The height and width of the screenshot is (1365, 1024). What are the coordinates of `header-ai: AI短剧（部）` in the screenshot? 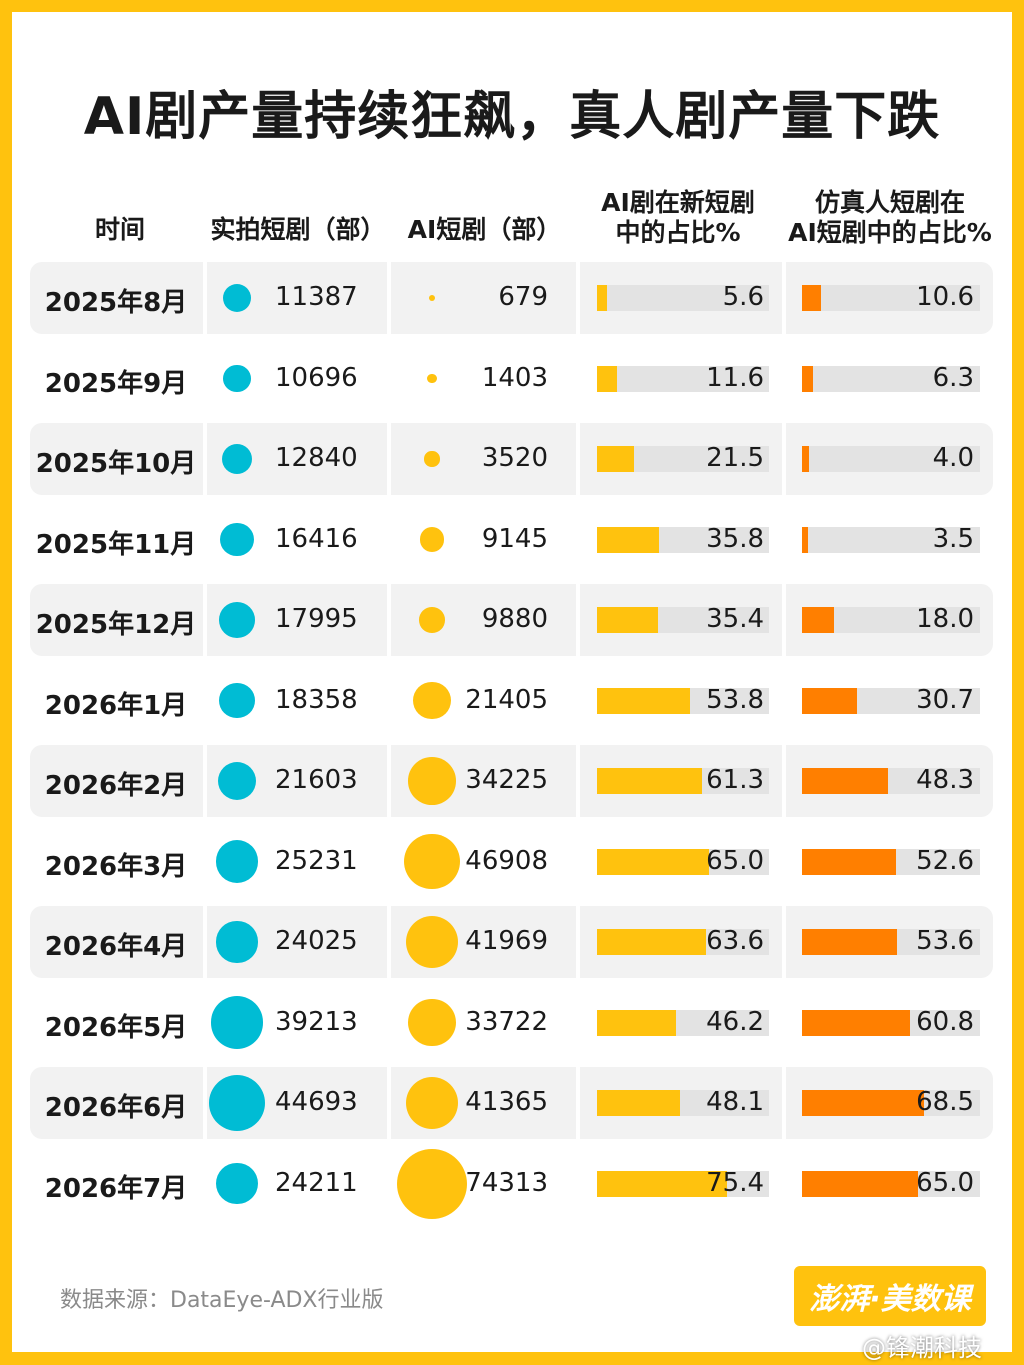 It's located at (484, 230).